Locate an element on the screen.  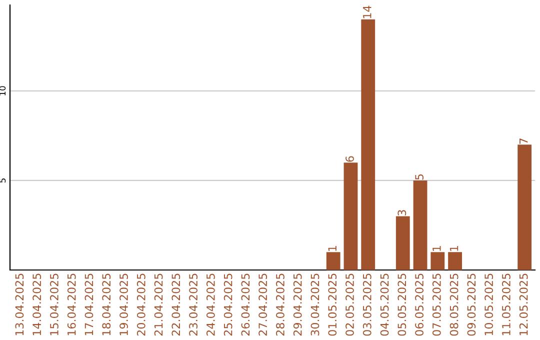
x-tick-label: 16.04.2025 is located at coordinates (71, 305).